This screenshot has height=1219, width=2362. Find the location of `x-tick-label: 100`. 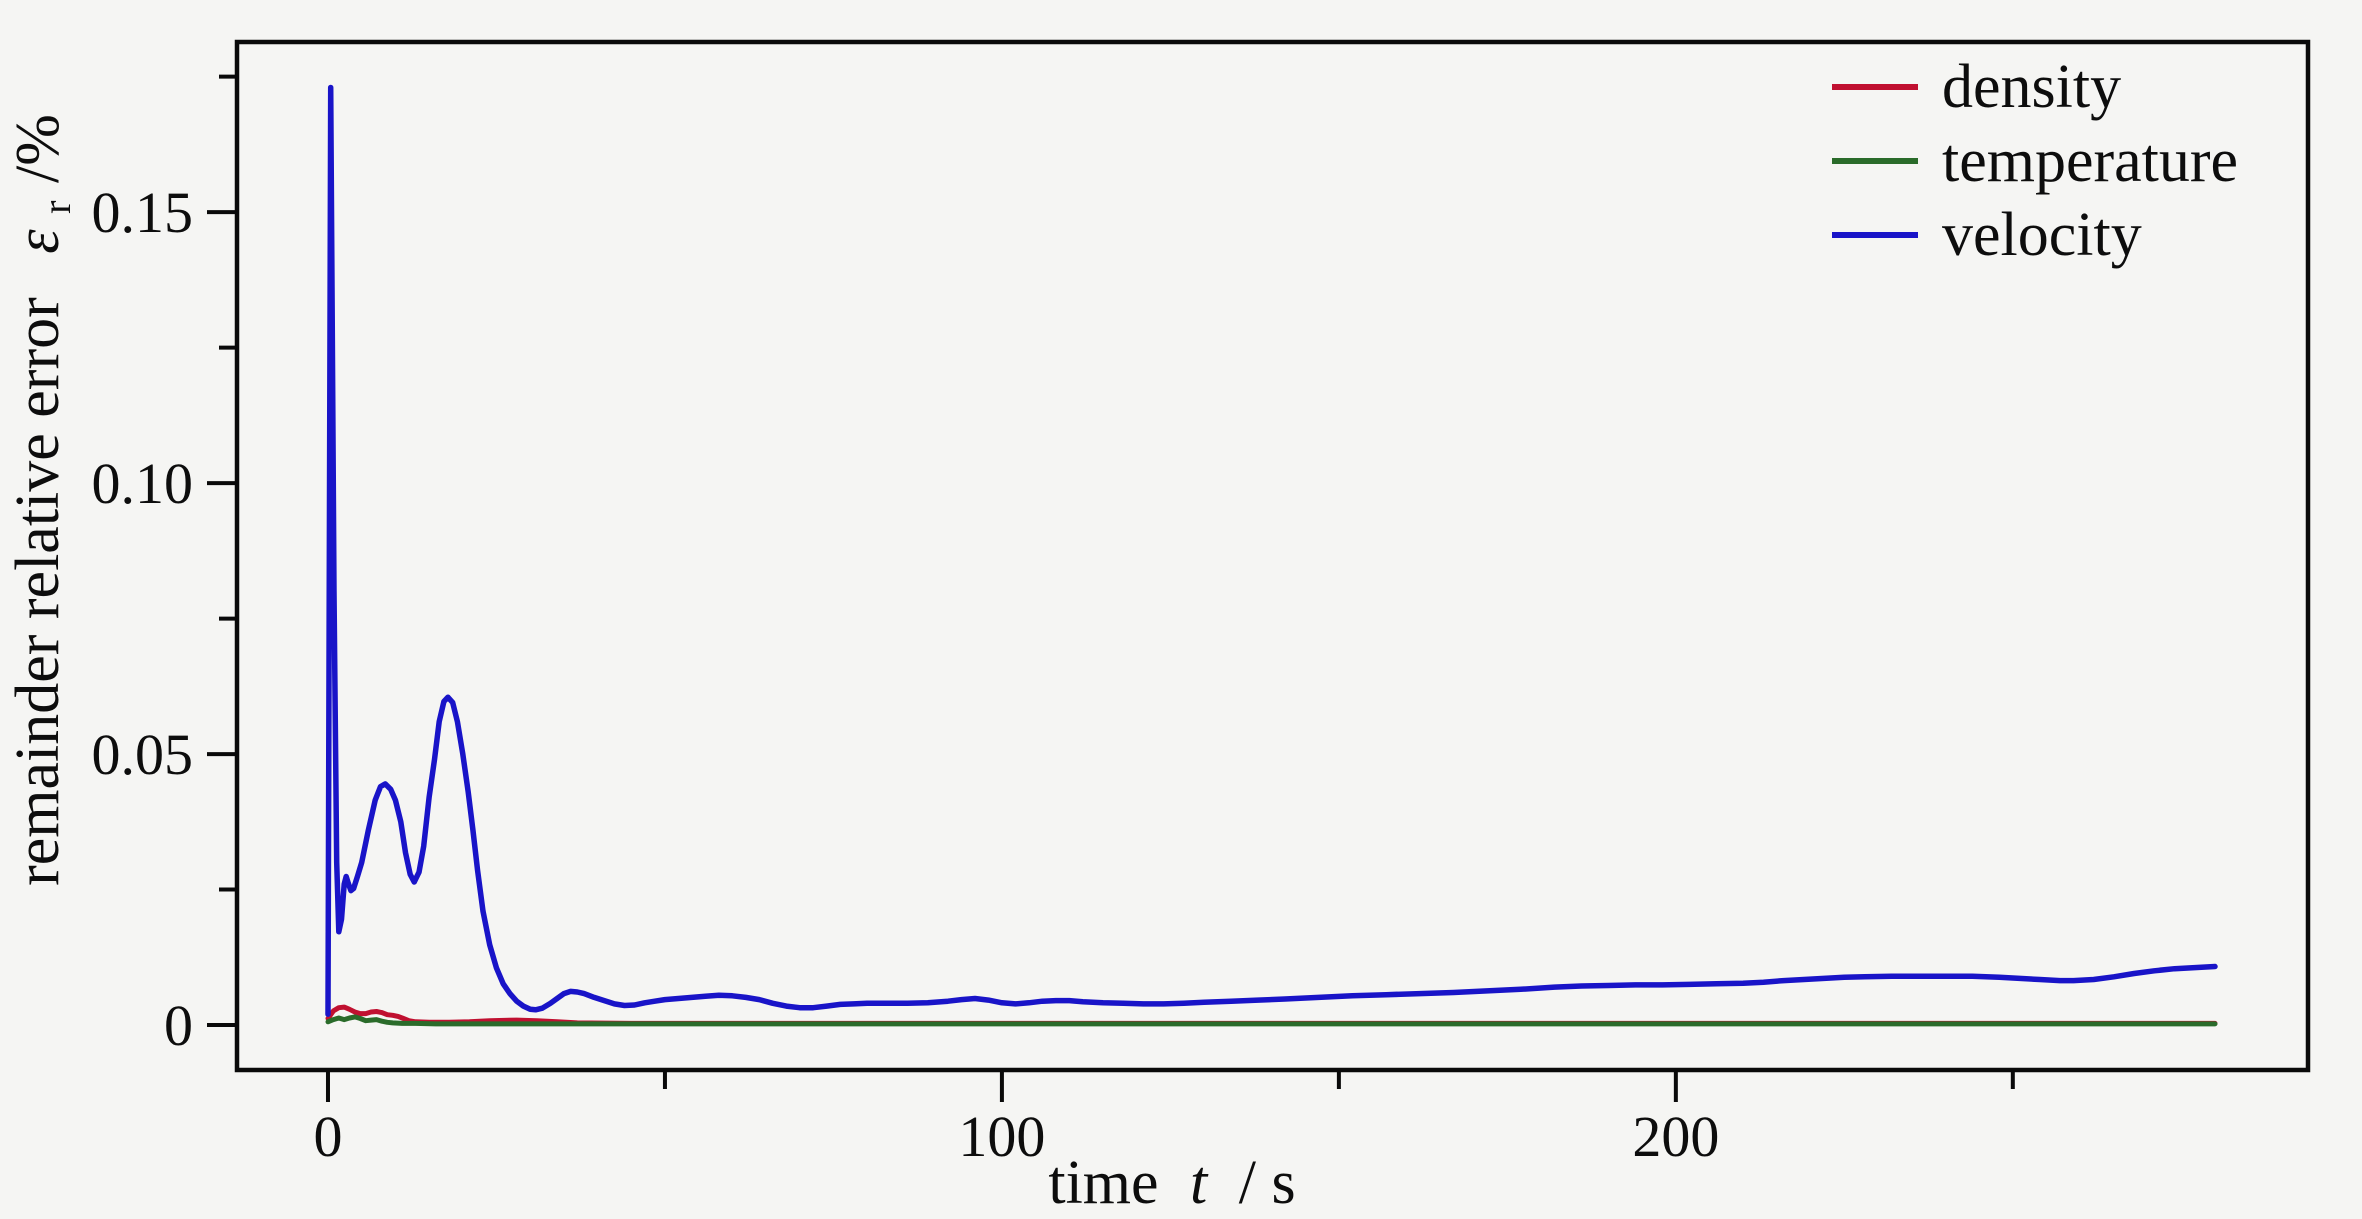

x-tick-label: 100 is located at coordinates (1001, 1136).